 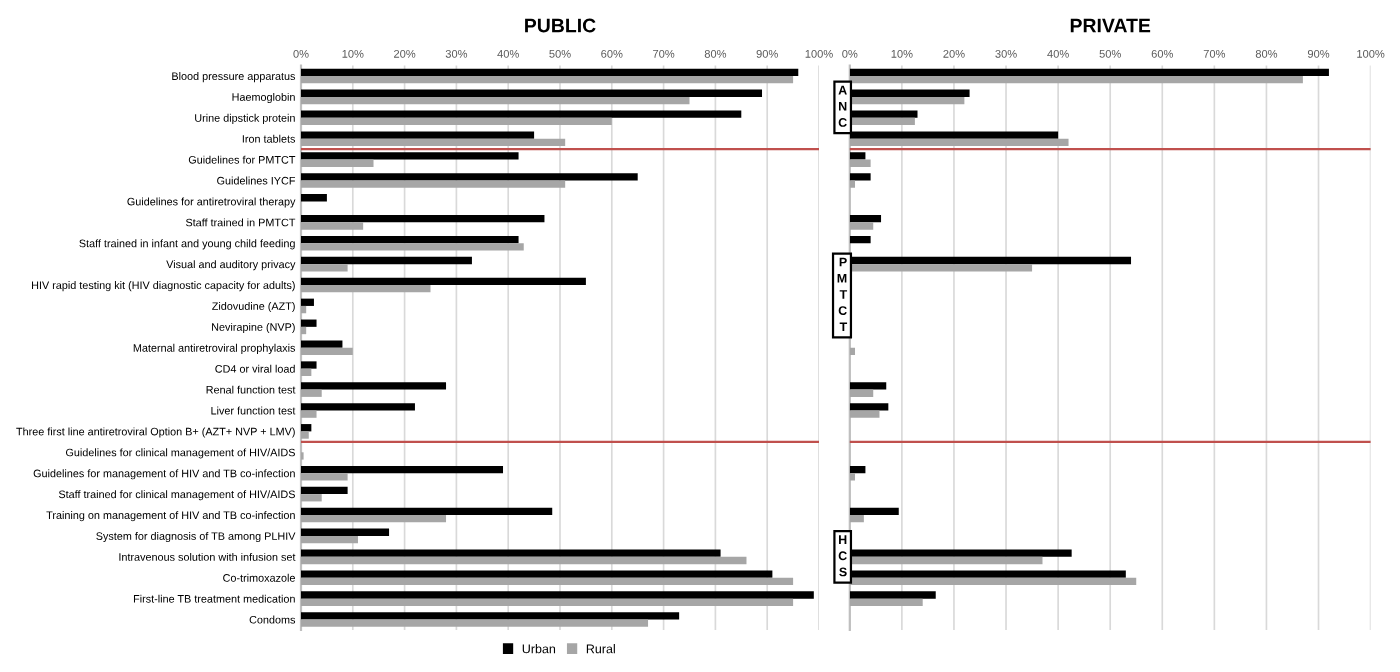 I want to click on chart-title: PUBLIC, so click(x=560, y=25).